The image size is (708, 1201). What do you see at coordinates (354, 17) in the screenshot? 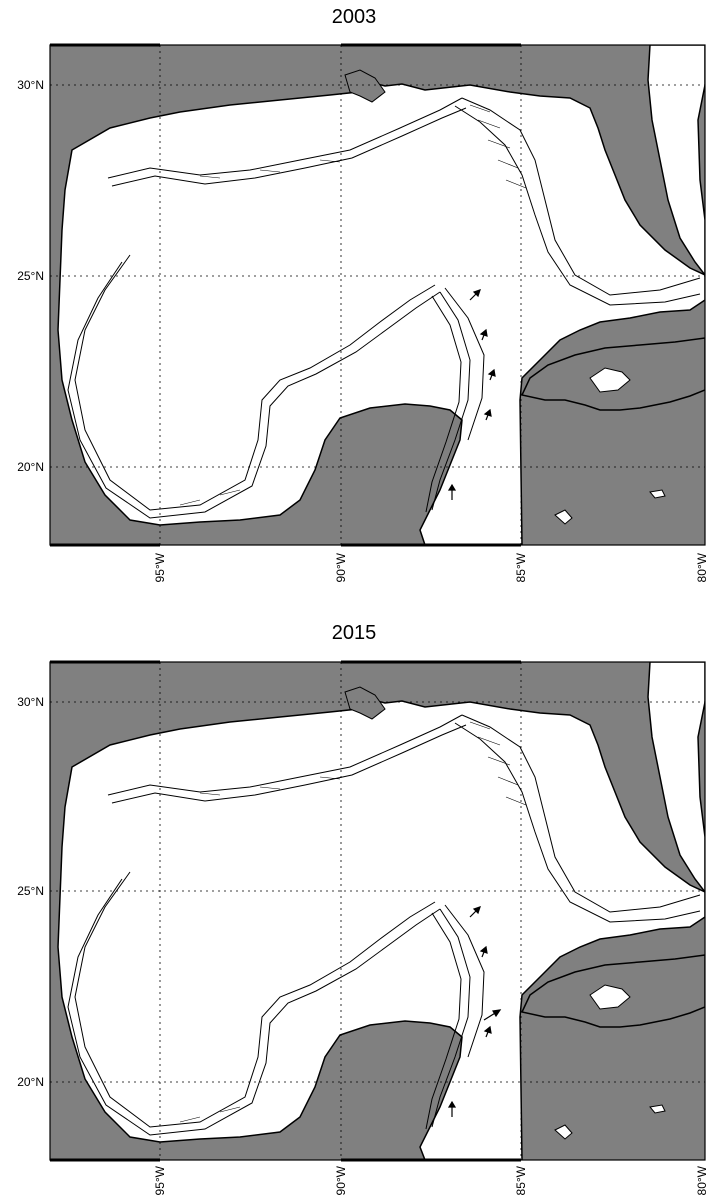
I see `panel-title: 2003` at bounding box center [354, 17].